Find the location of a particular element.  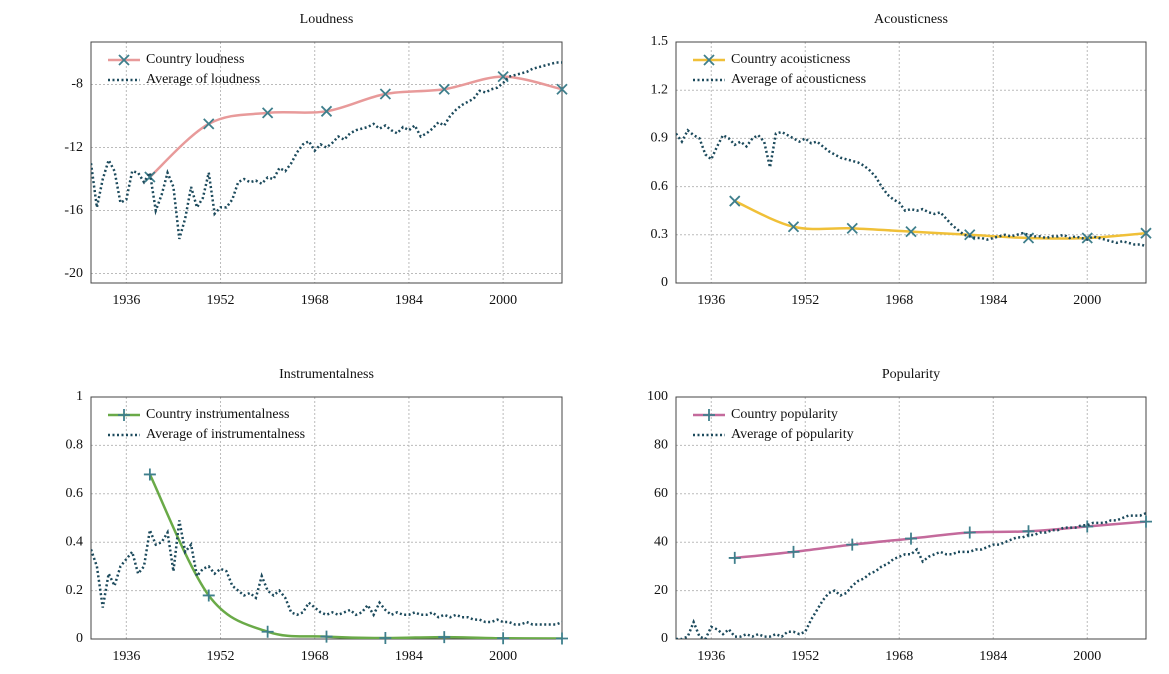

legend-label: Average of acousticness is located at coordinates (798, 79).